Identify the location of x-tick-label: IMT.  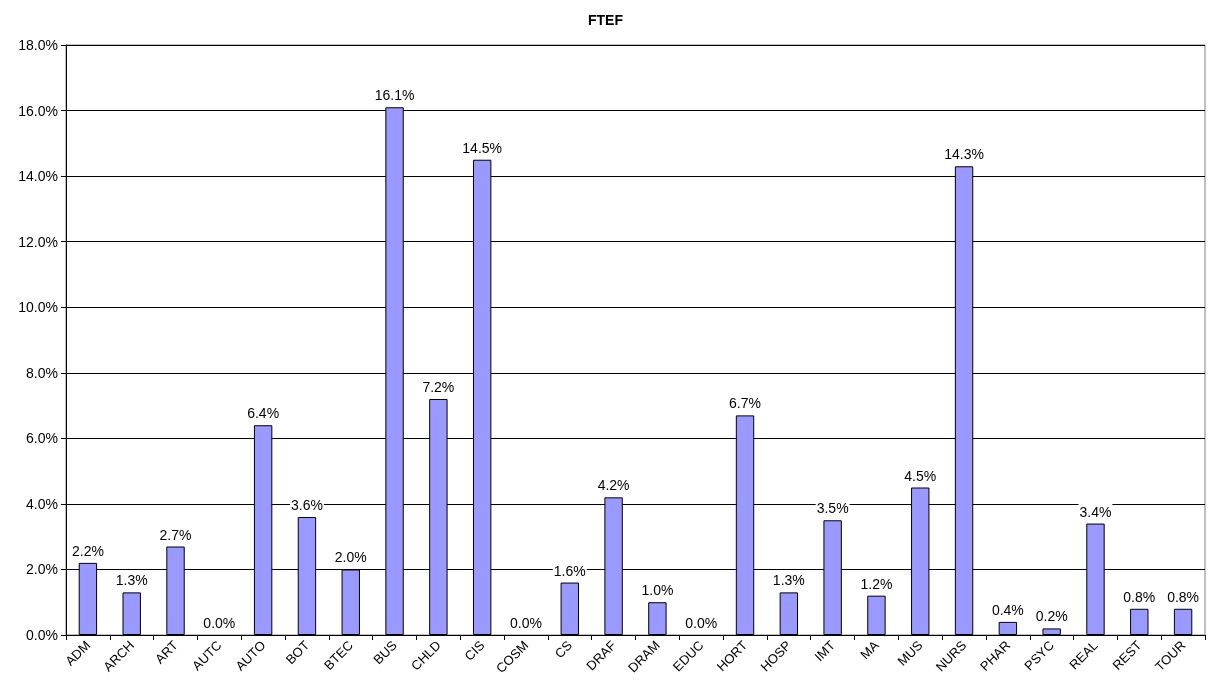
(824, 651).